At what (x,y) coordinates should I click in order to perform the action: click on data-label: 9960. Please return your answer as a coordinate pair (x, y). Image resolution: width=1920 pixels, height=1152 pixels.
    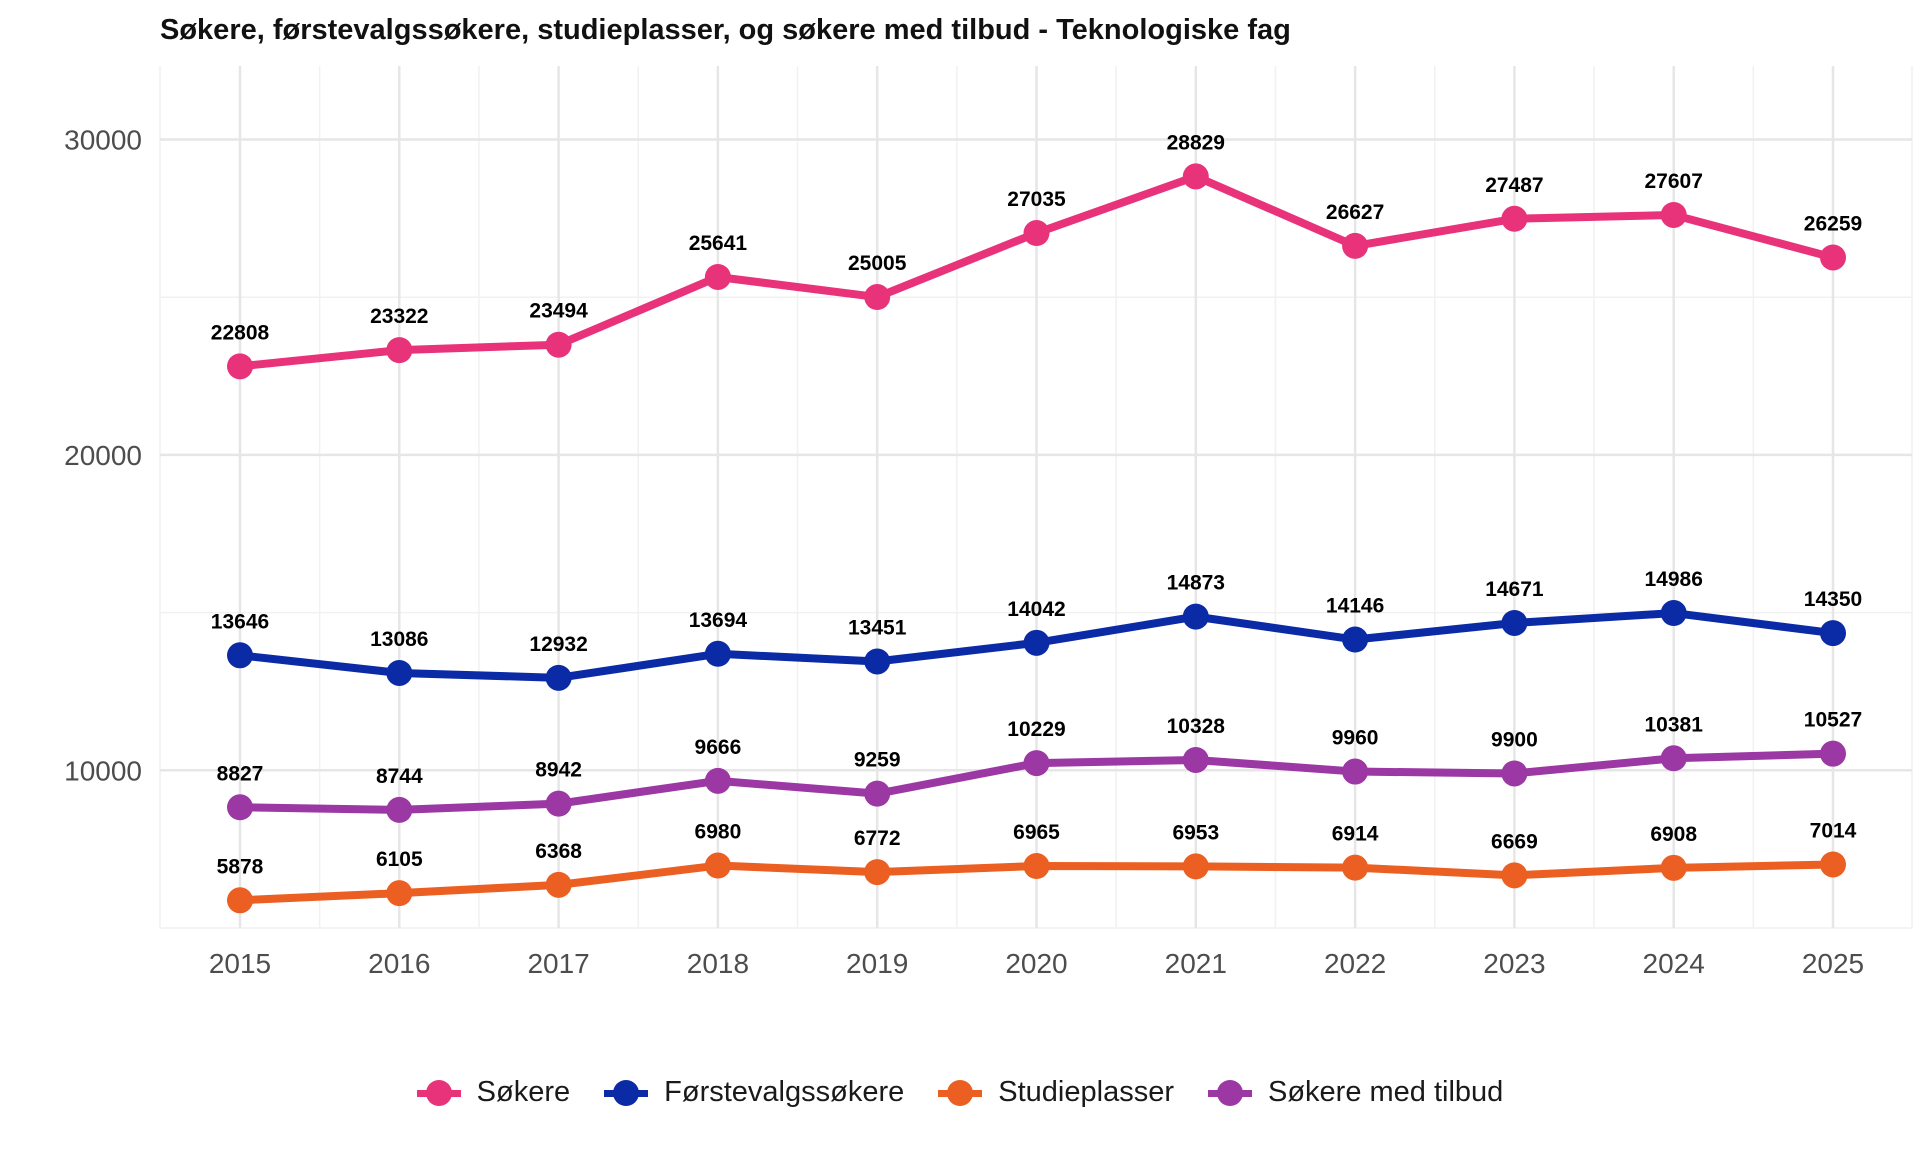
    Looking at the image, I should click on (1355, 738).